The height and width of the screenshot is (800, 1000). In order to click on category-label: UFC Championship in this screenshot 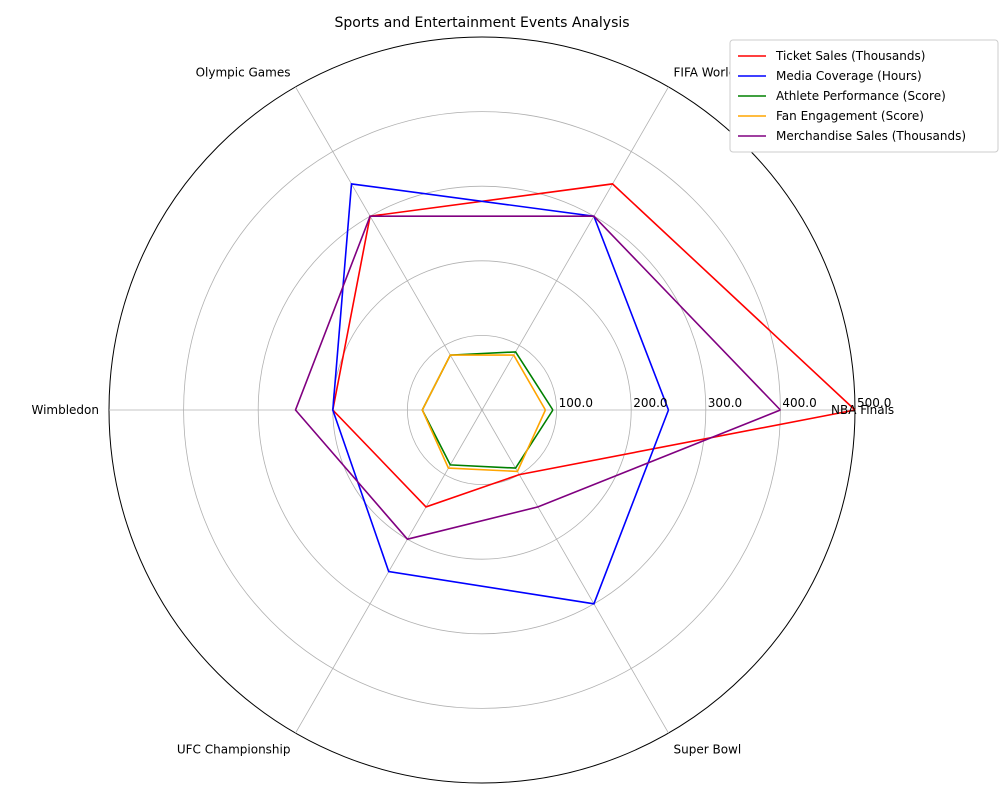, I will do `click(234, 750)`.